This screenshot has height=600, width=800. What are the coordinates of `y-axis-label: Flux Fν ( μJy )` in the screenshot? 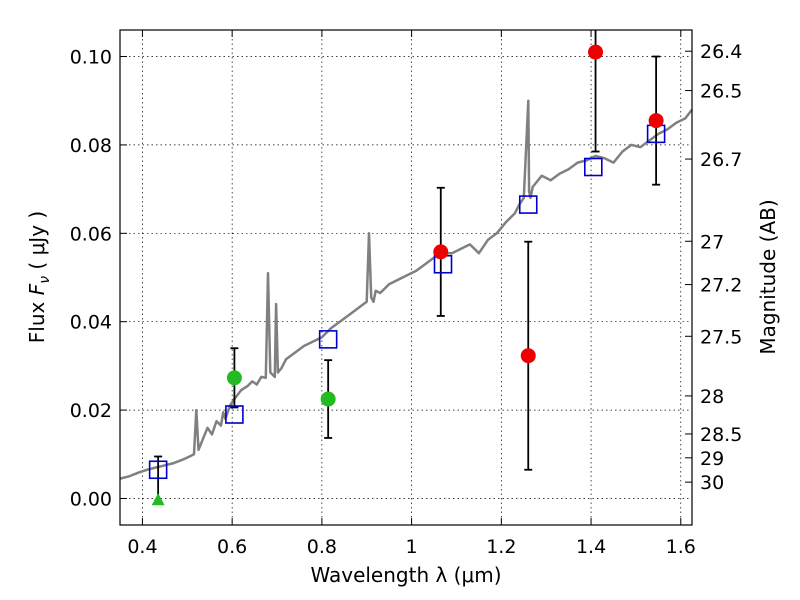 It's located at (39, 277).